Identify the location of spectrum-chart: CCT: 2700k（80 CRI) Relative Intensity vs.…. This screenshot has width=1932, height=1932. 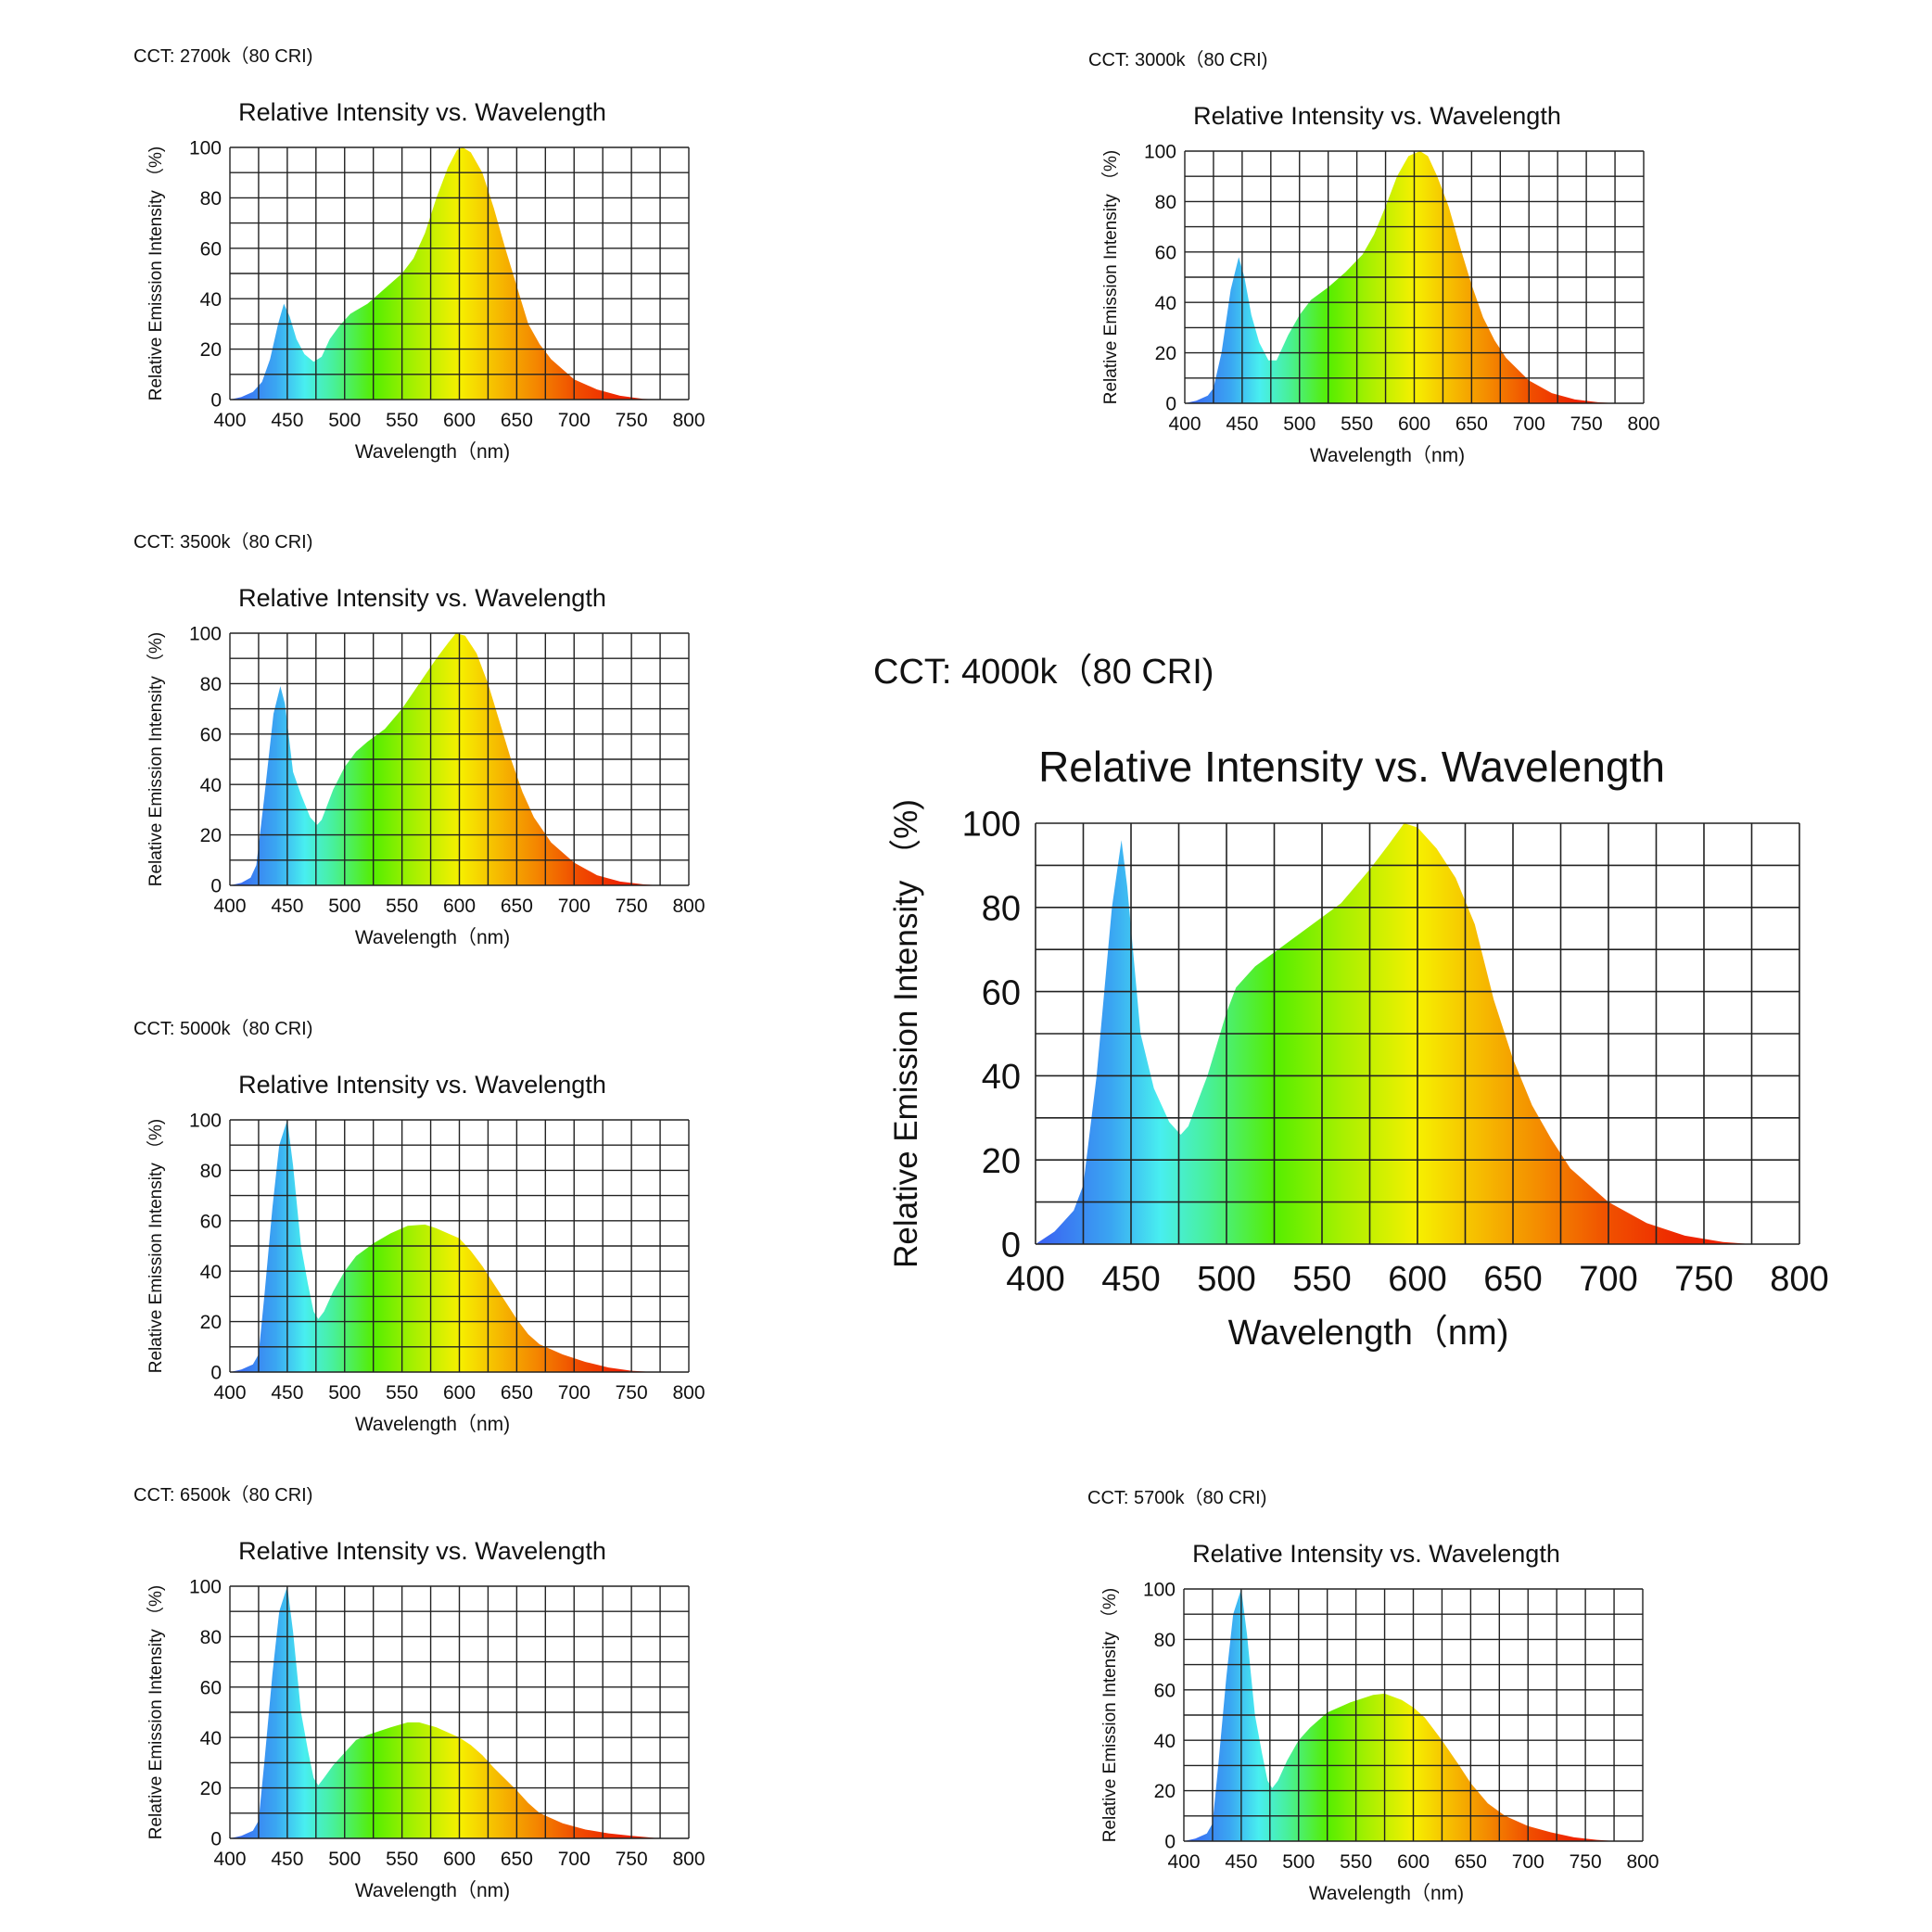
(419, 254).